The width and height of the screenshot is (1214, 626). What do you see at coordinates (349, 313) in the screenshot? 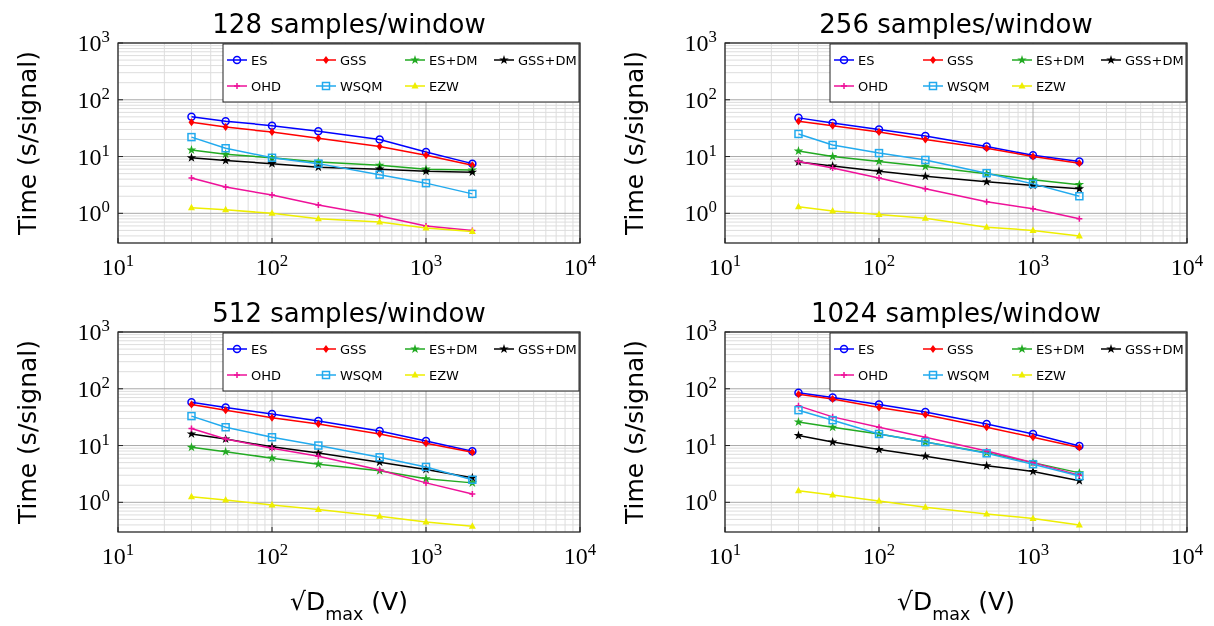
I see `chart-title: 512 samples/window` at bounding box center [349, 313].